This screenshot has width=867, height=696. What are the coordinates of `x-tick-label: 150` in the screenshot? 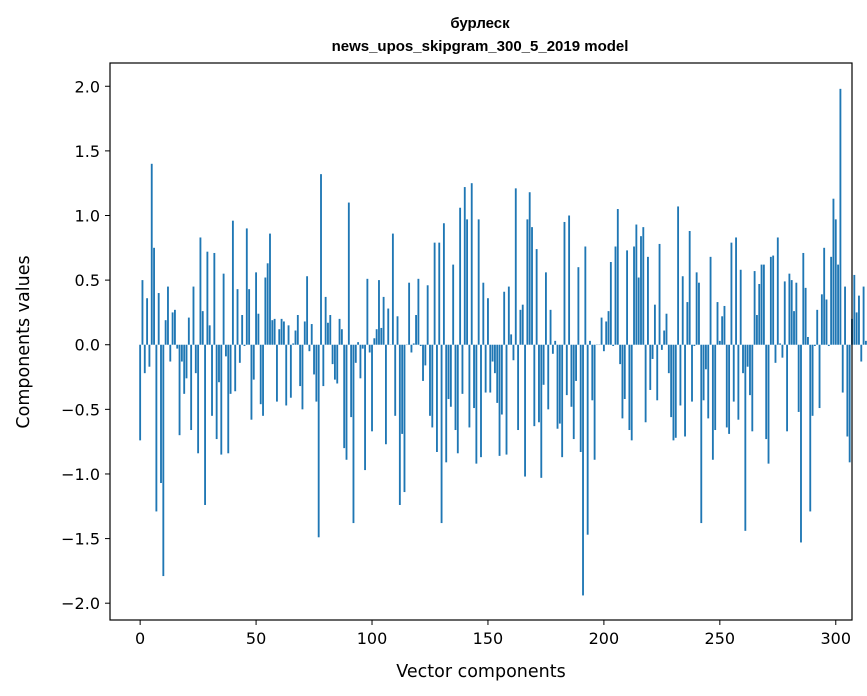 It's located at (488, 638).